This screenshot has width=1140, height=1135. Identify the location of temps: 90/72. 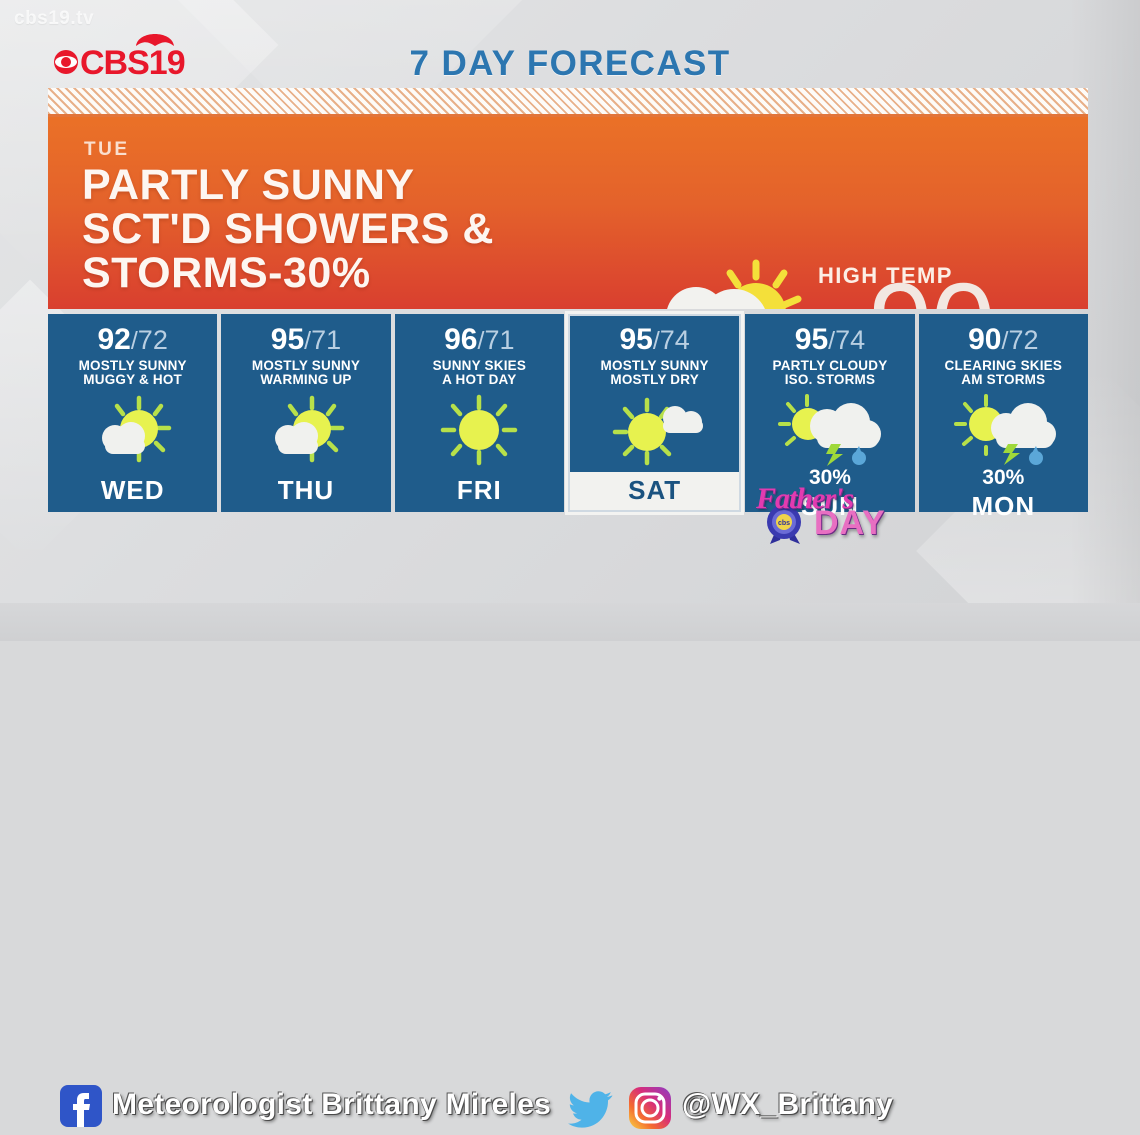
(1003, 340).